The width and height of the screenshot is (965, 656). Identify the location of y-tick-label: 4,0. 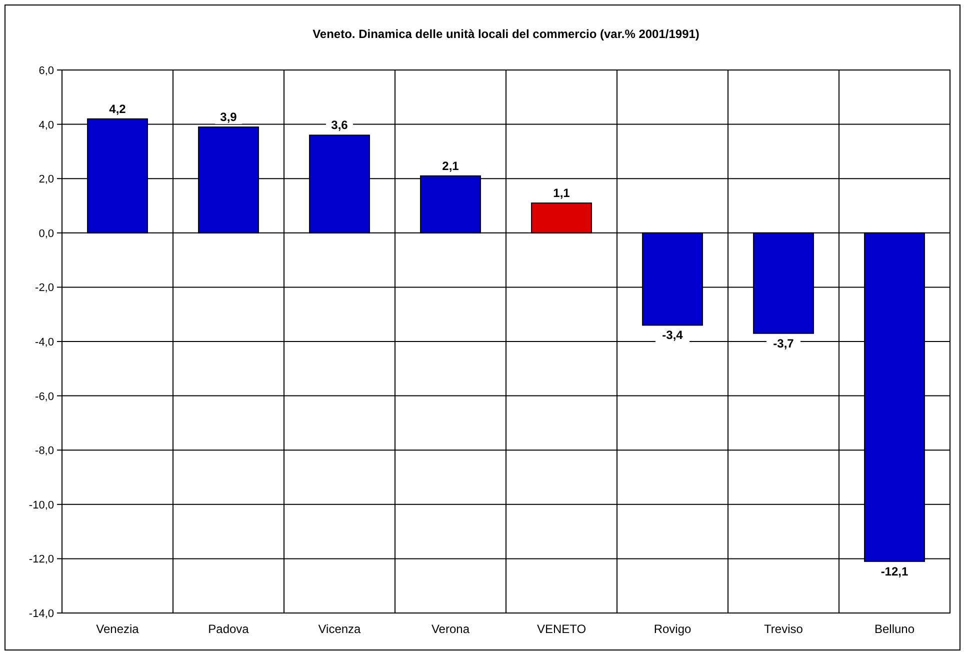
(46, 125).